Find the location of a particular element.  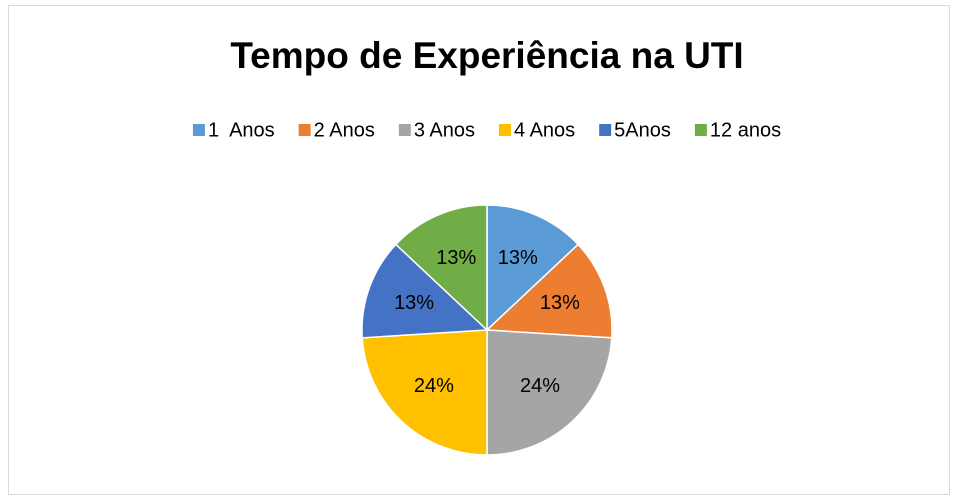

legend-label: 5Anos is located at coordinates (642, 130).